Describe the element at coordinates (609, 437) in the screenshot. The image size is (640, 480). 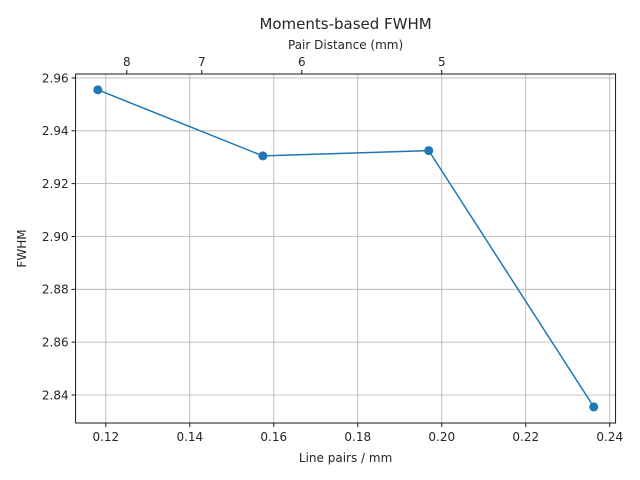
I see `x-tick-label: 0.24` at that location.